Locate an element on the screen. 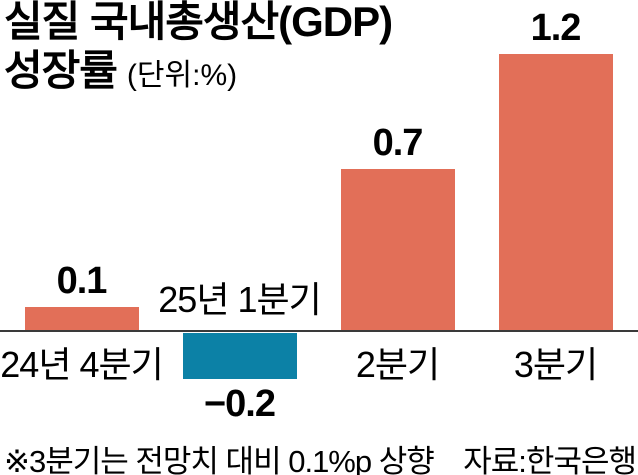 The image size is (638, 475). chart-title: 실질 국내총생산(GDP) 성장률 (단위:%) is located at coordinates (198, 50).